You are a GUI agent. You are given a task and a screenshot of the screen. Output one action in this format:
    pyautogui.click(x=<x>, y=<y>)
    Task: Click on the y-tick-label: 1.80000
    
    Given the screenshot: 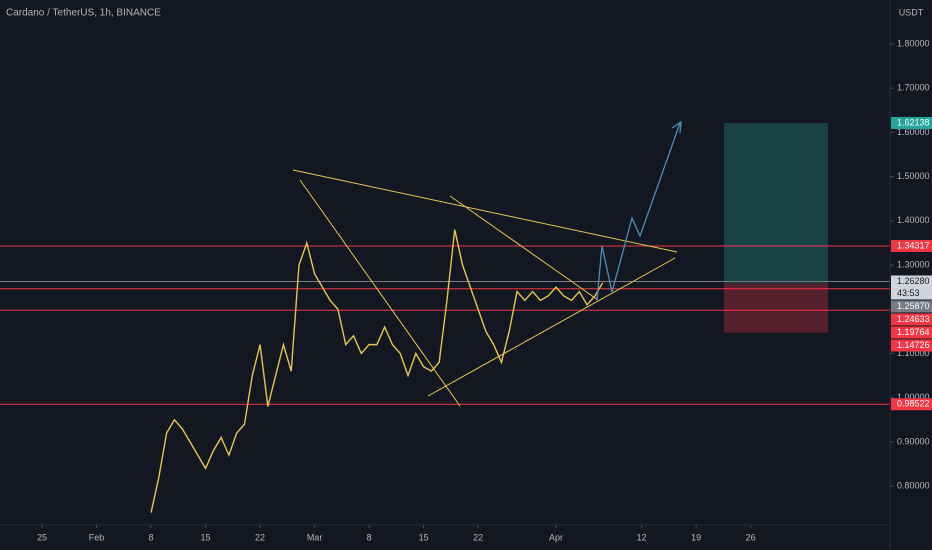 What is the action you would take?
    pyautogui.click(x=913, y=43)
    